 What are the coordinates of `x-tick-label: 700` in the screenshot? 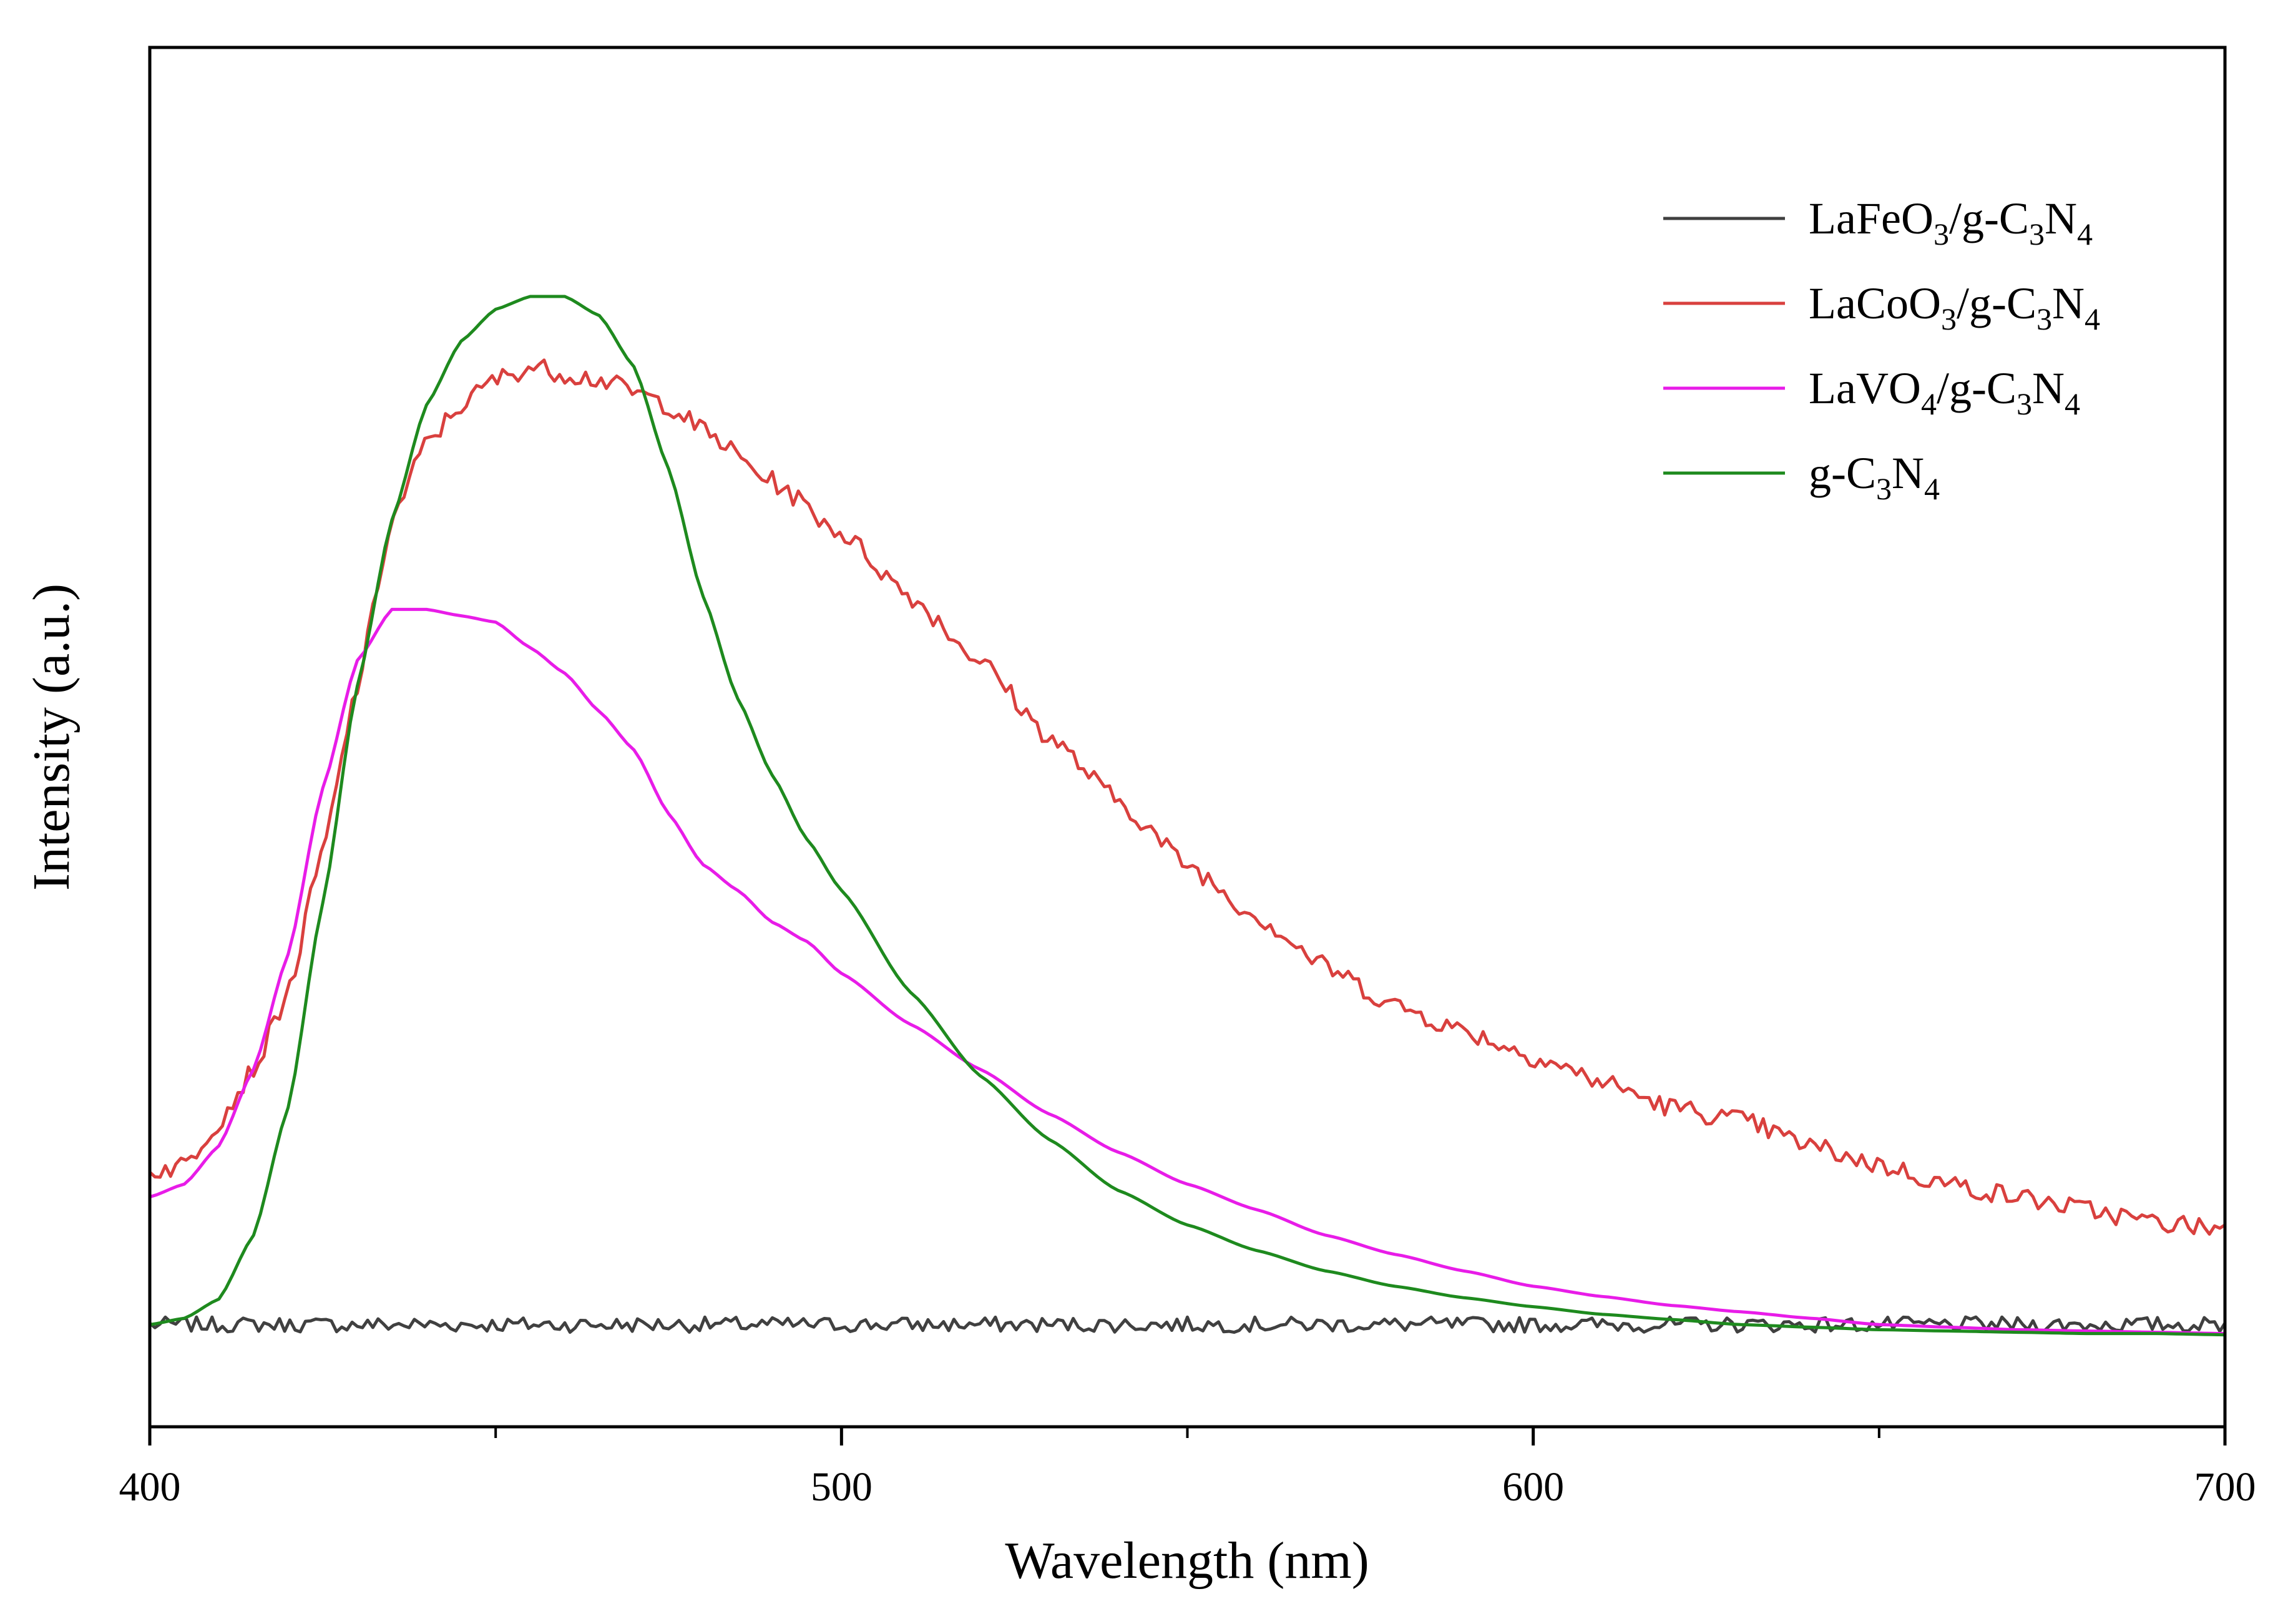 It's located at (2225, 1487).